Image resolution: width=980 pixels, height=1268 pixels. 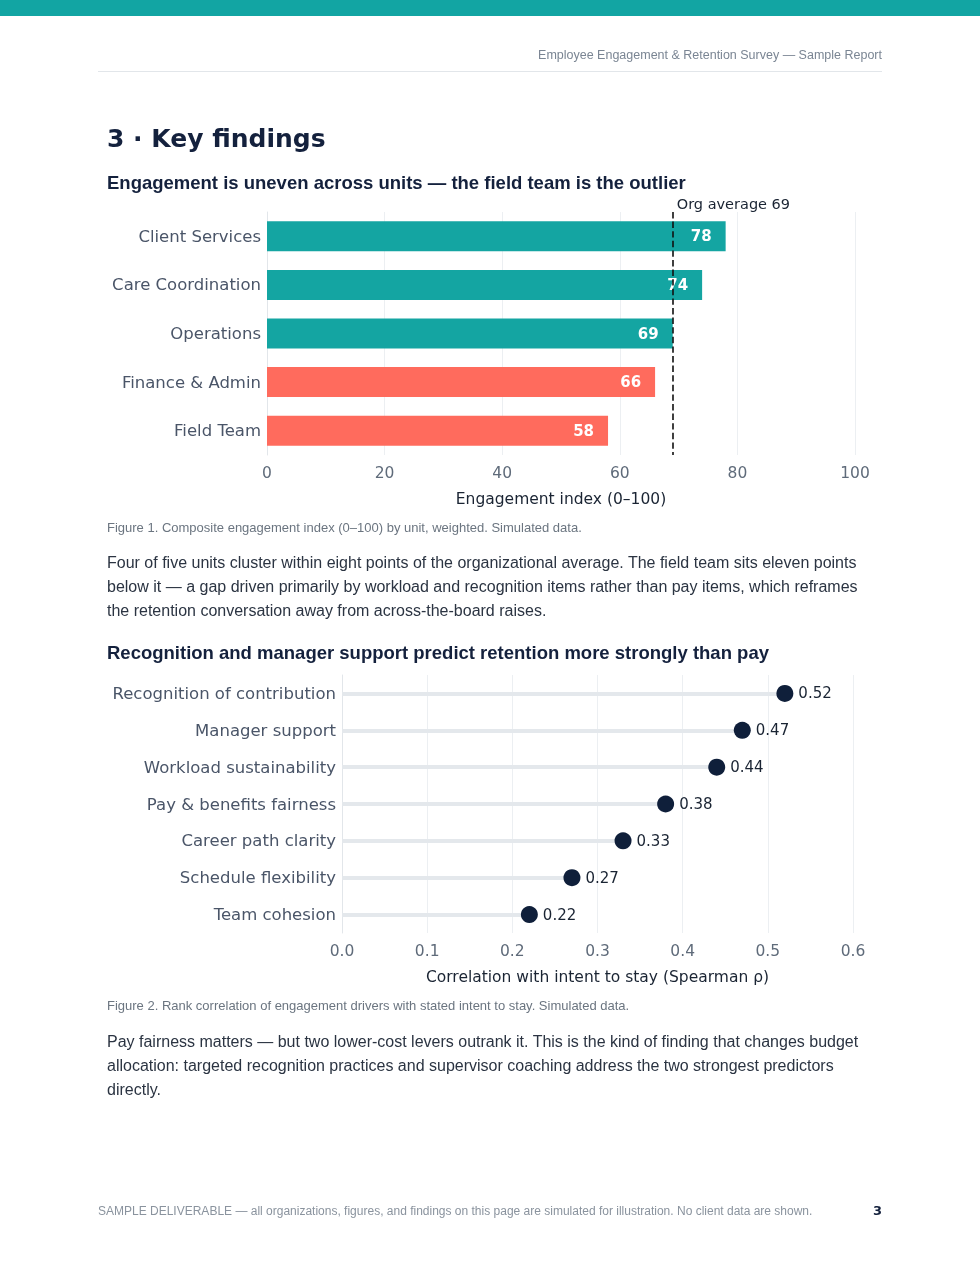 I want to click on x-tick-label: 80, so click(x=737, y=473).